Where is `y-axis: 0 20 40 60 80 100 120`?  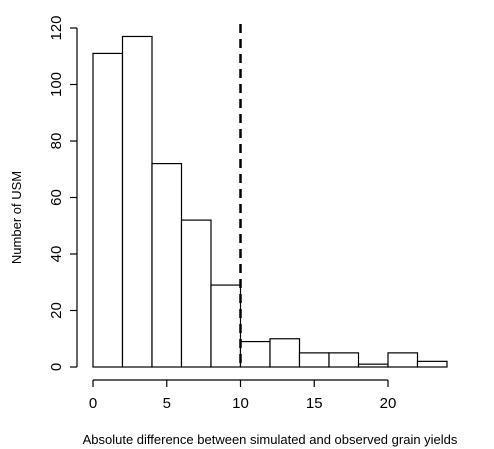
y-axis: 0 20 40 60 80 100 120 is located at coordinates (63, 193).